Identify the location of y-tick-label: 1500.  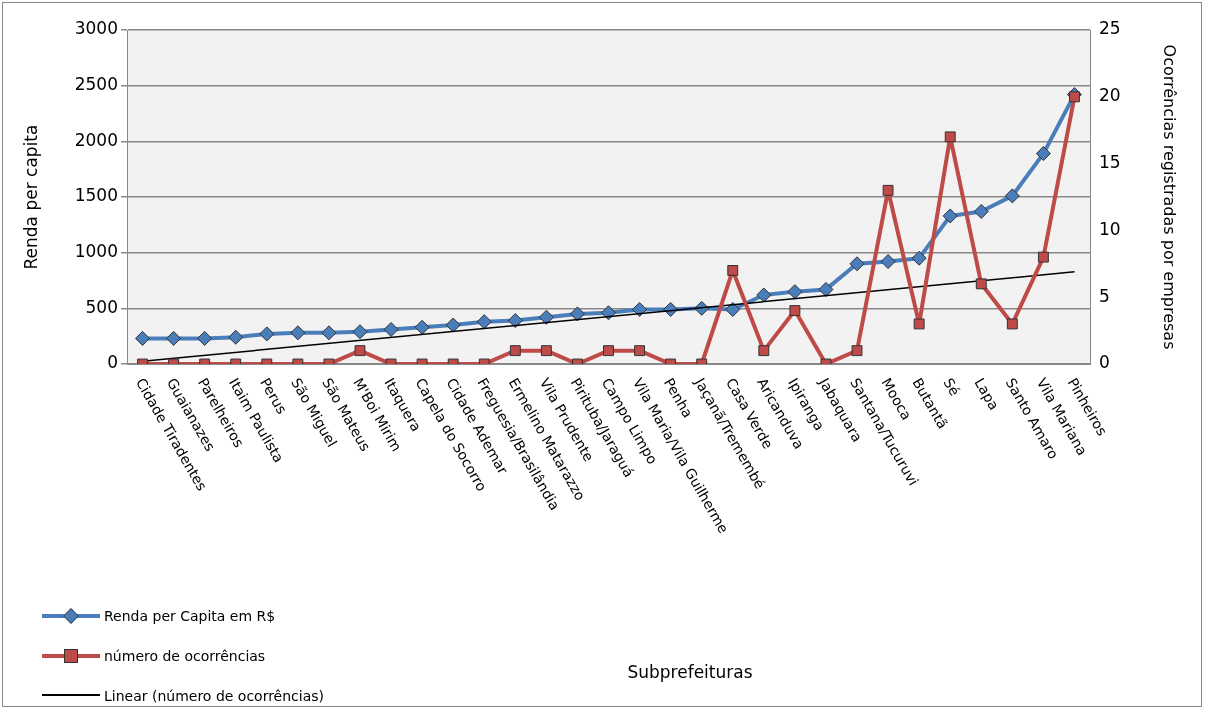
(96, 195).